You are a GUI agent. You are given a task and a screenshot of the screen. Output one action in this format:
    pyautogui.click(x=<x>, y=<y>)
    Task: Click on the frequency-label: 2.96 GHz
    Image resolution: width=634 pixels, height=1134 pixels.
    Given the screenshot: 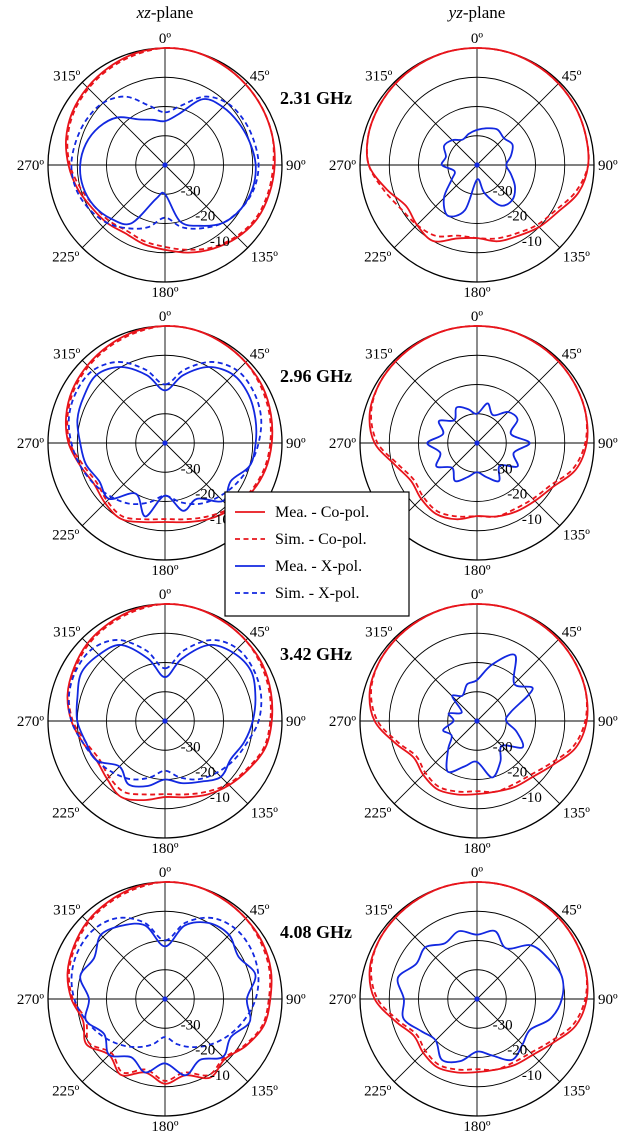 What is the action you would take?
    pyautogui.click(x=316, y=376)
    